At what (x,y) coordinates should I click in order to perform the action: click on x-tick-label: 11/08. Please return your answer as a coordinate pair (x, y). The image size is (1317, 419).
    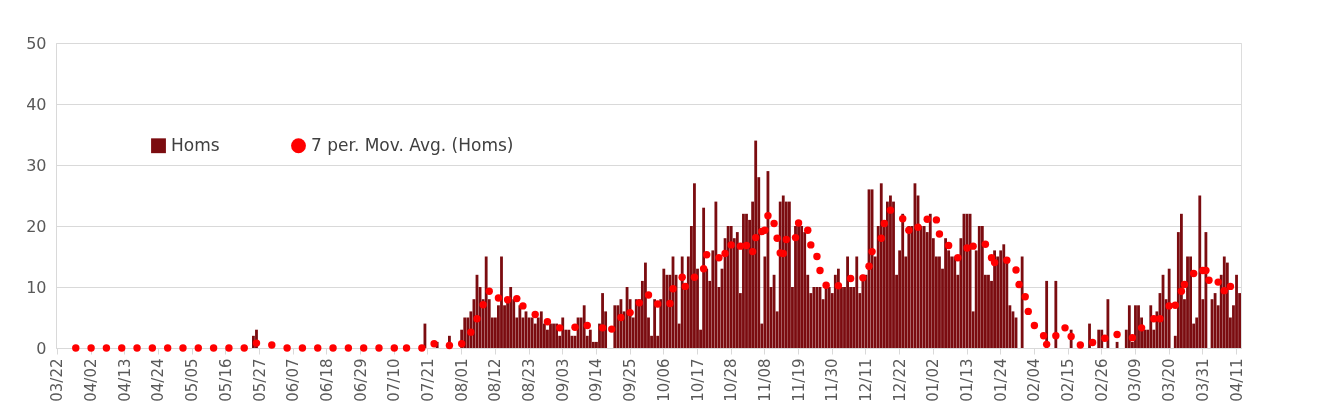
    Looking at the image, I should click on (764, 380).